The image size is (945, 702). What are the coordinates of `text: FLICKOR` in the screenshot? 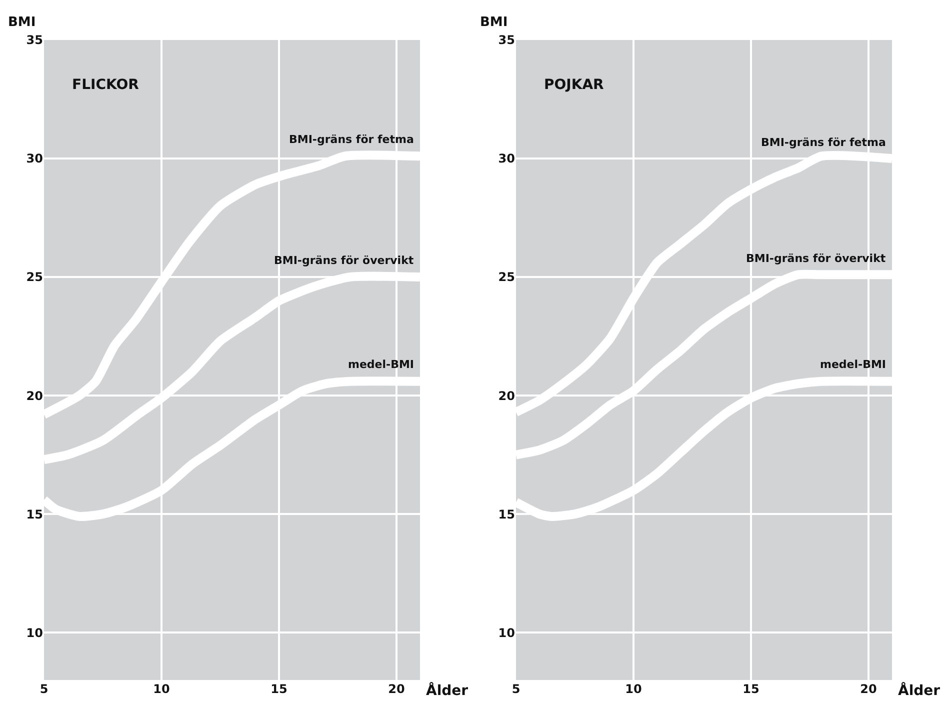 It's located at (106, 85).